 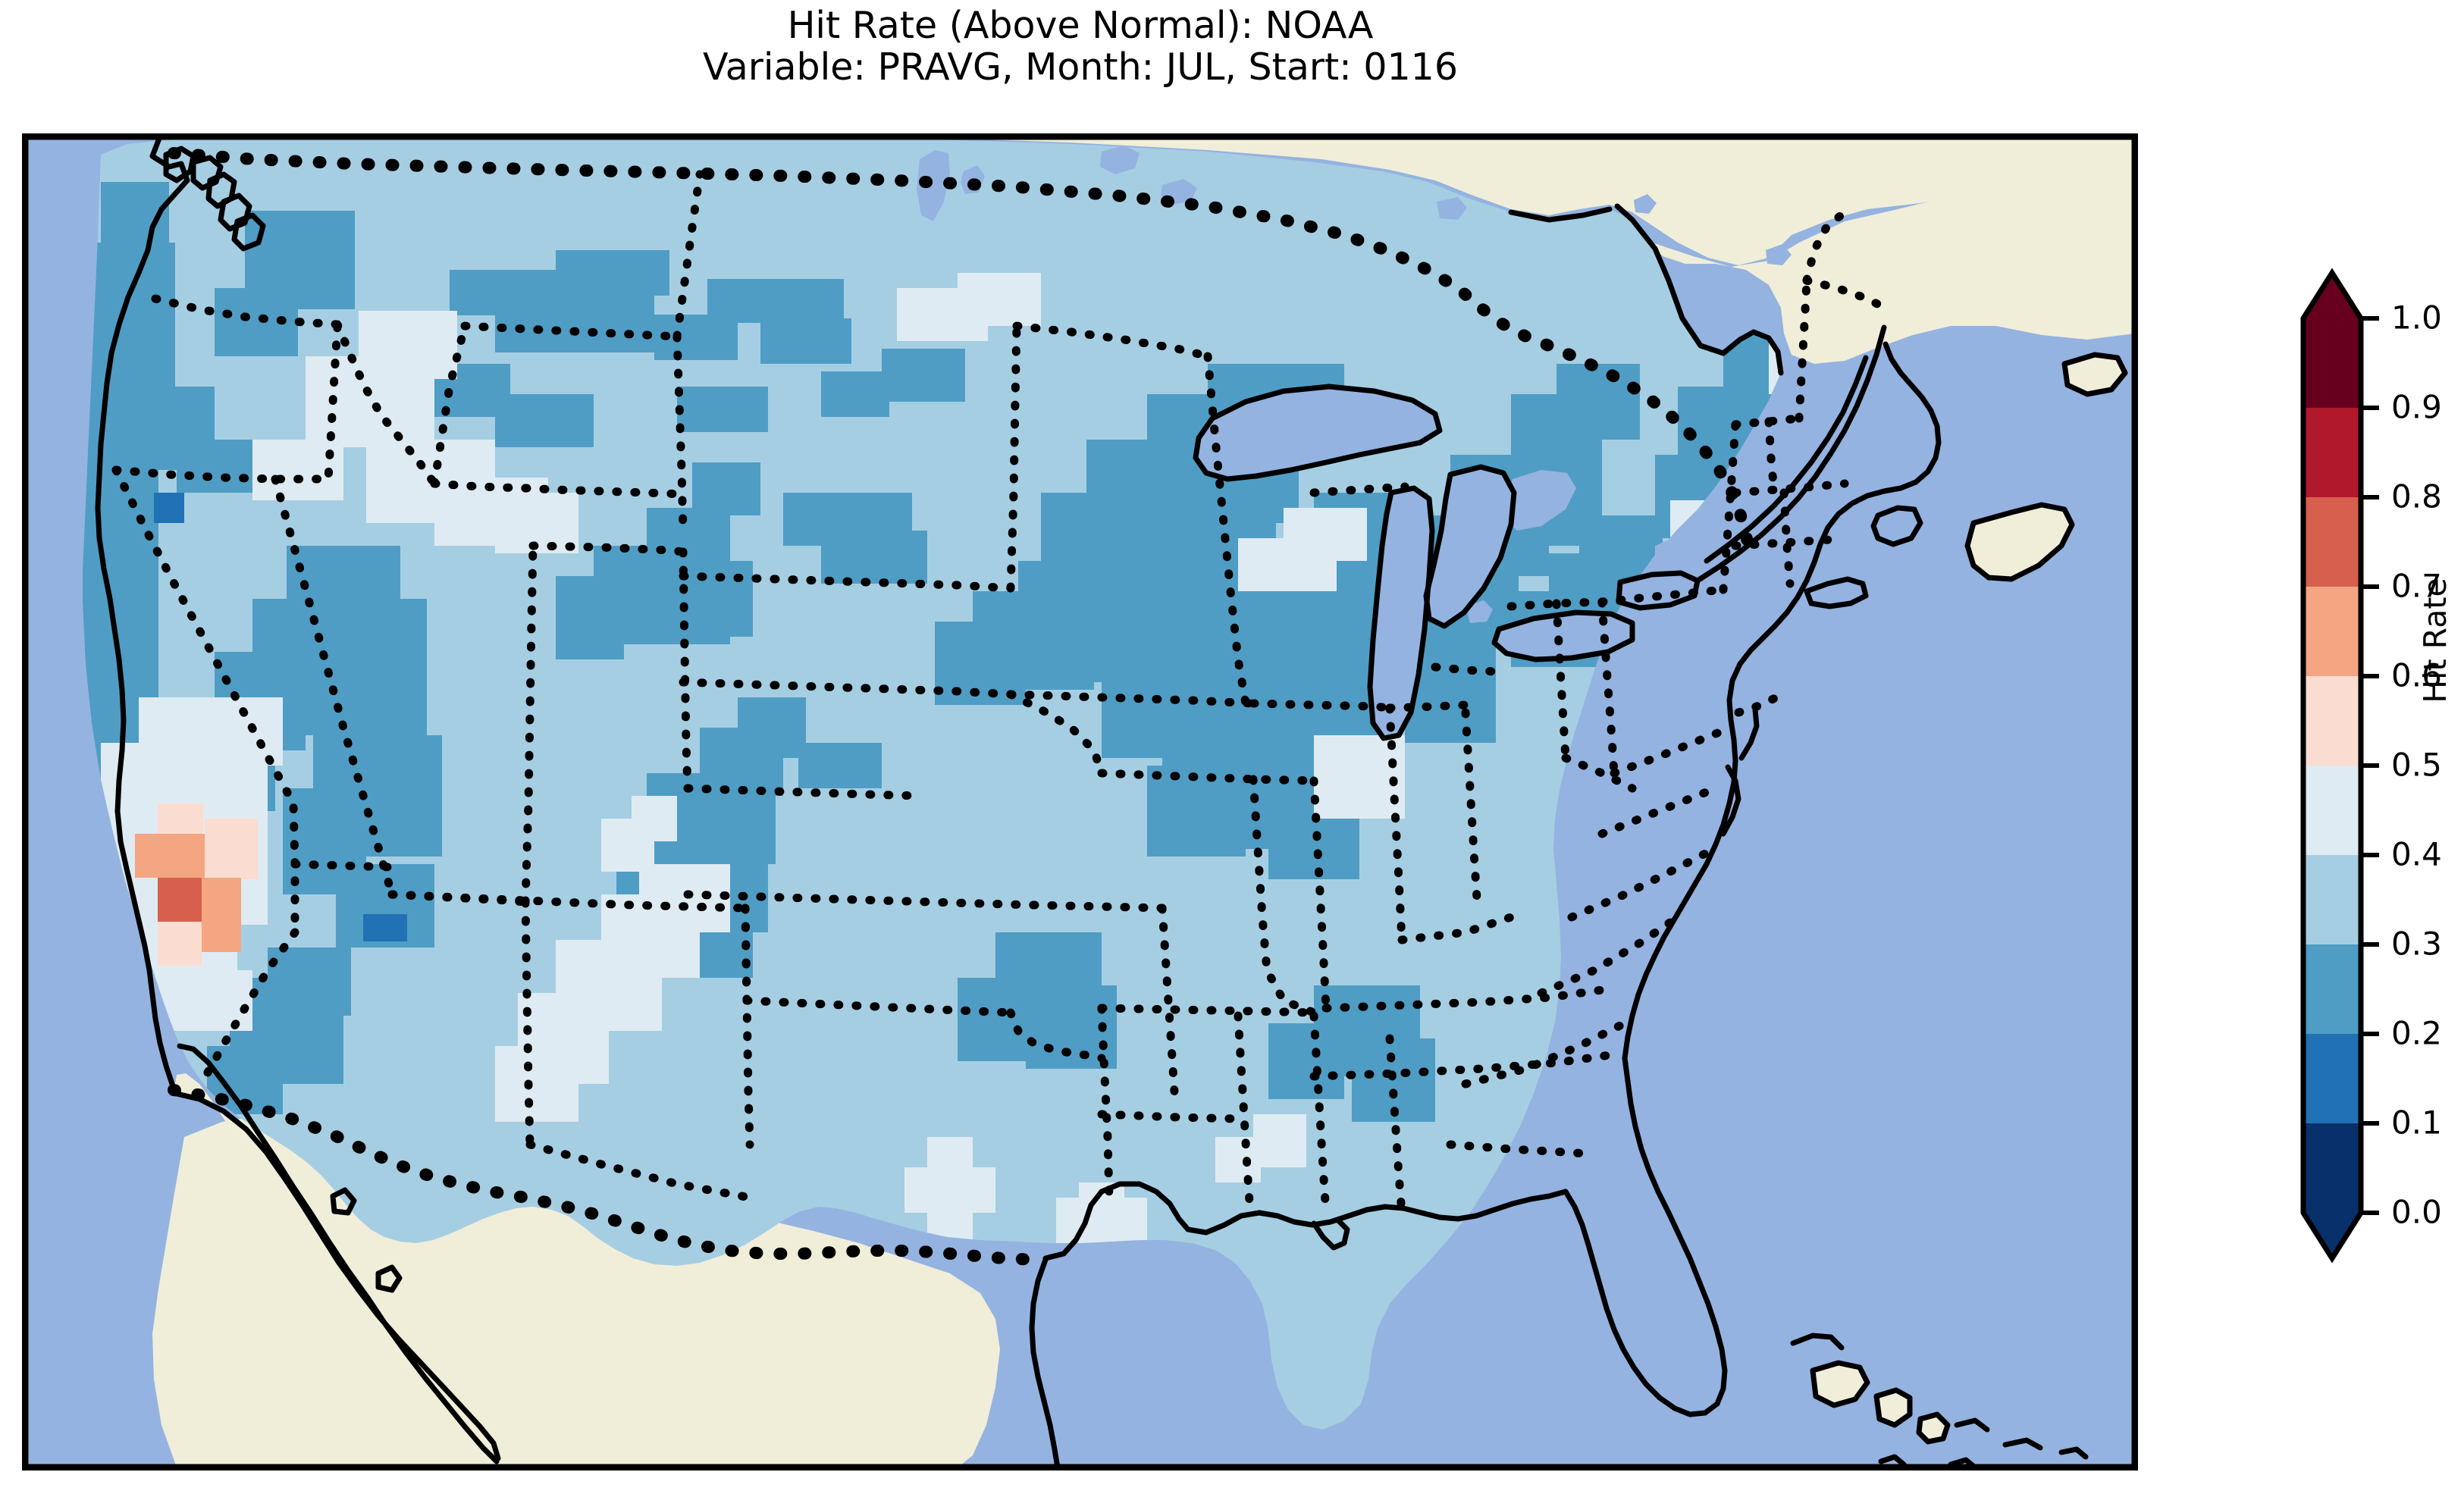 I want to click on colorbar-tick-label: 0.2, so click(x=2417, y=1033).